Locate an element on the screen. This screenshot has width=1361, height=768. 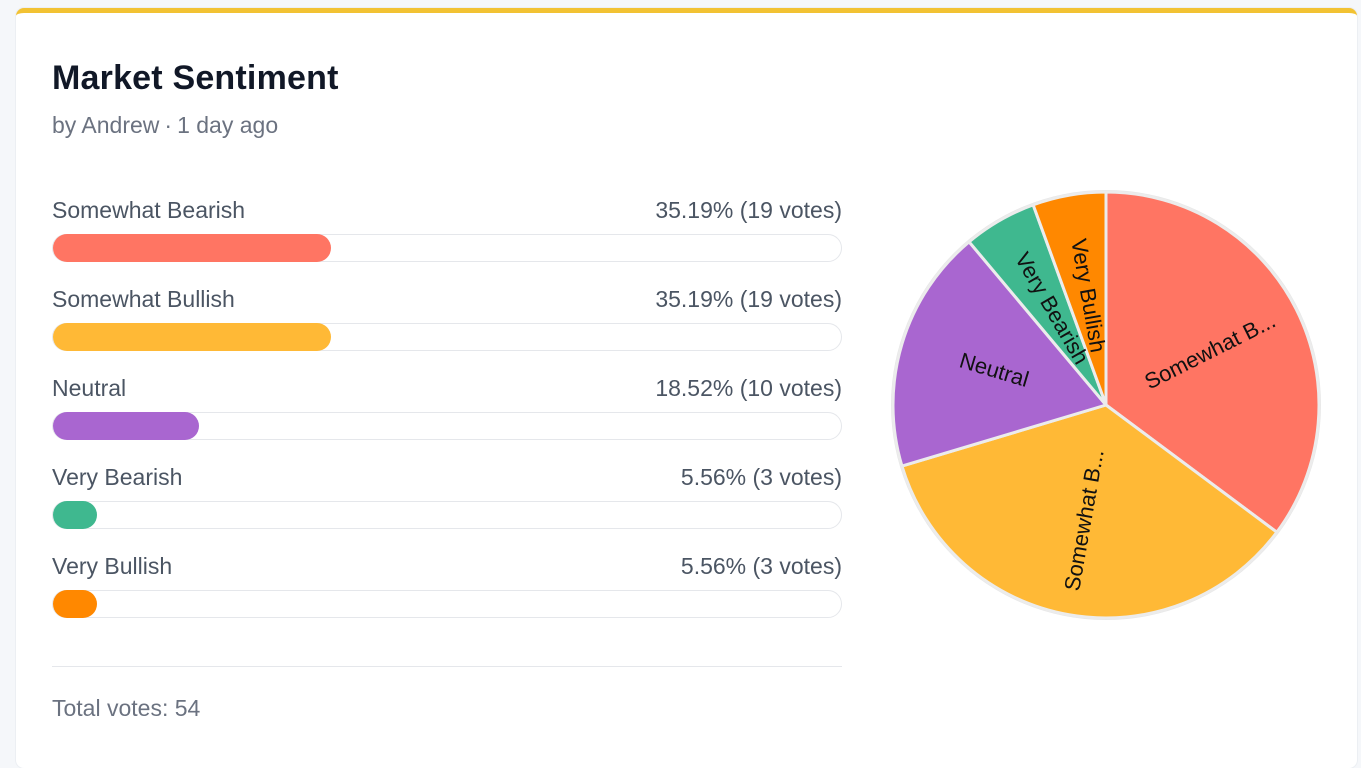
option-label: Neutral is located at coordinates (89, 388).